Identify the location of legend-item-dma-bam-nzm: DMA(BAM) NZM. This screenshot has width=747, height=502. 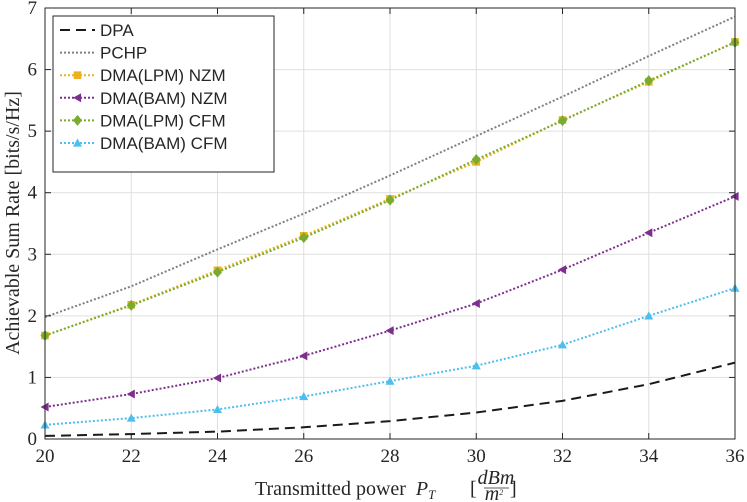
(143, 98).